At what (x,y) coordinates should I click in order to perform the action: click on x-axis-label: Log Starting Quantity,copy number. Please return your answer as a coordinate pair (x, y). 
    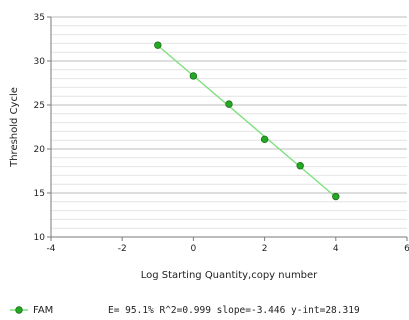
    Looking at the image, I should click on (229, 275).